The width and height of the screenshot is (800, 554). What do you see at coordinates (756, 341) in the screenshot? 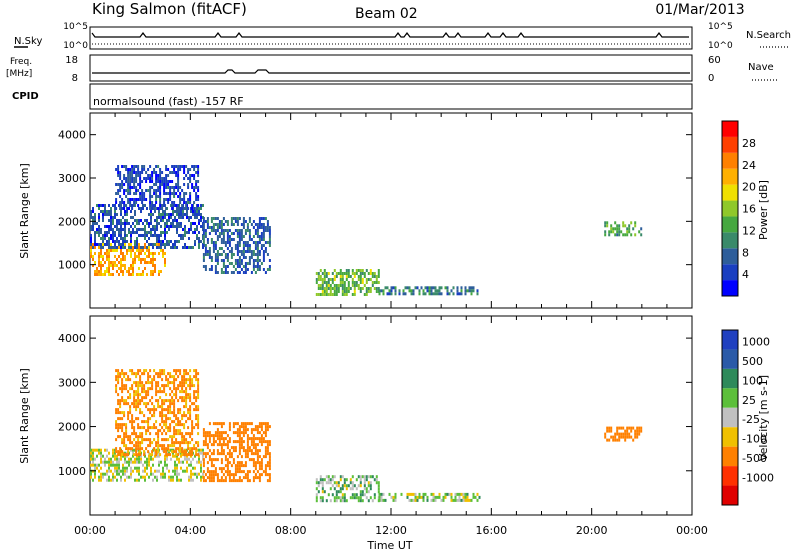
I see `colorbar-tick-label: 1000` at bounding box center [756, 341].